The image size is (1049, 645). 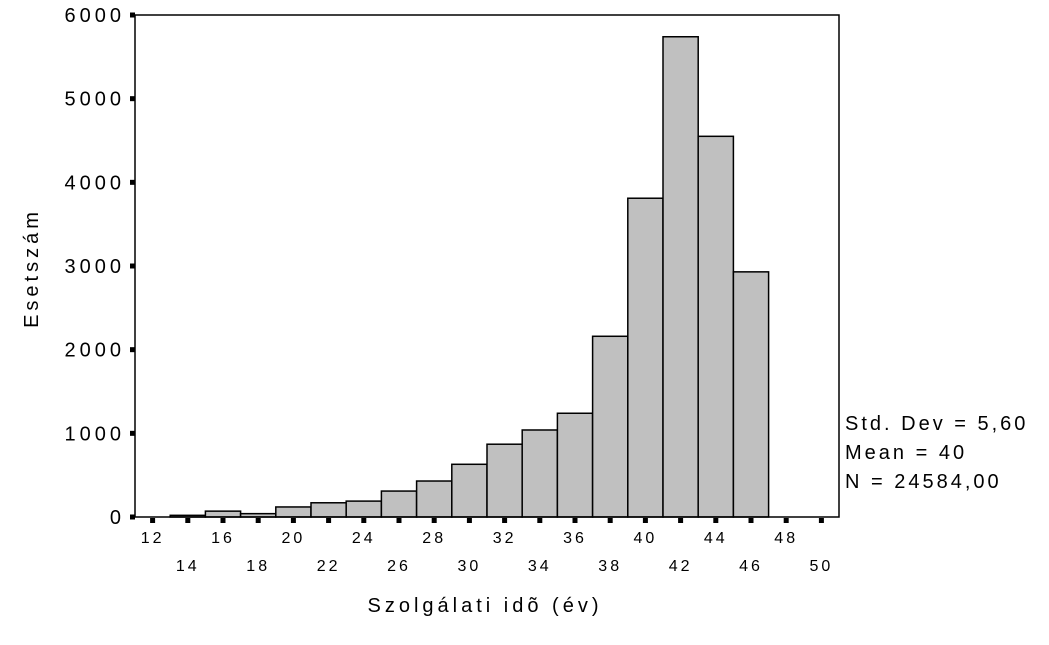 I want to click on x-tick-label: 30, so click(x=470, y=566).